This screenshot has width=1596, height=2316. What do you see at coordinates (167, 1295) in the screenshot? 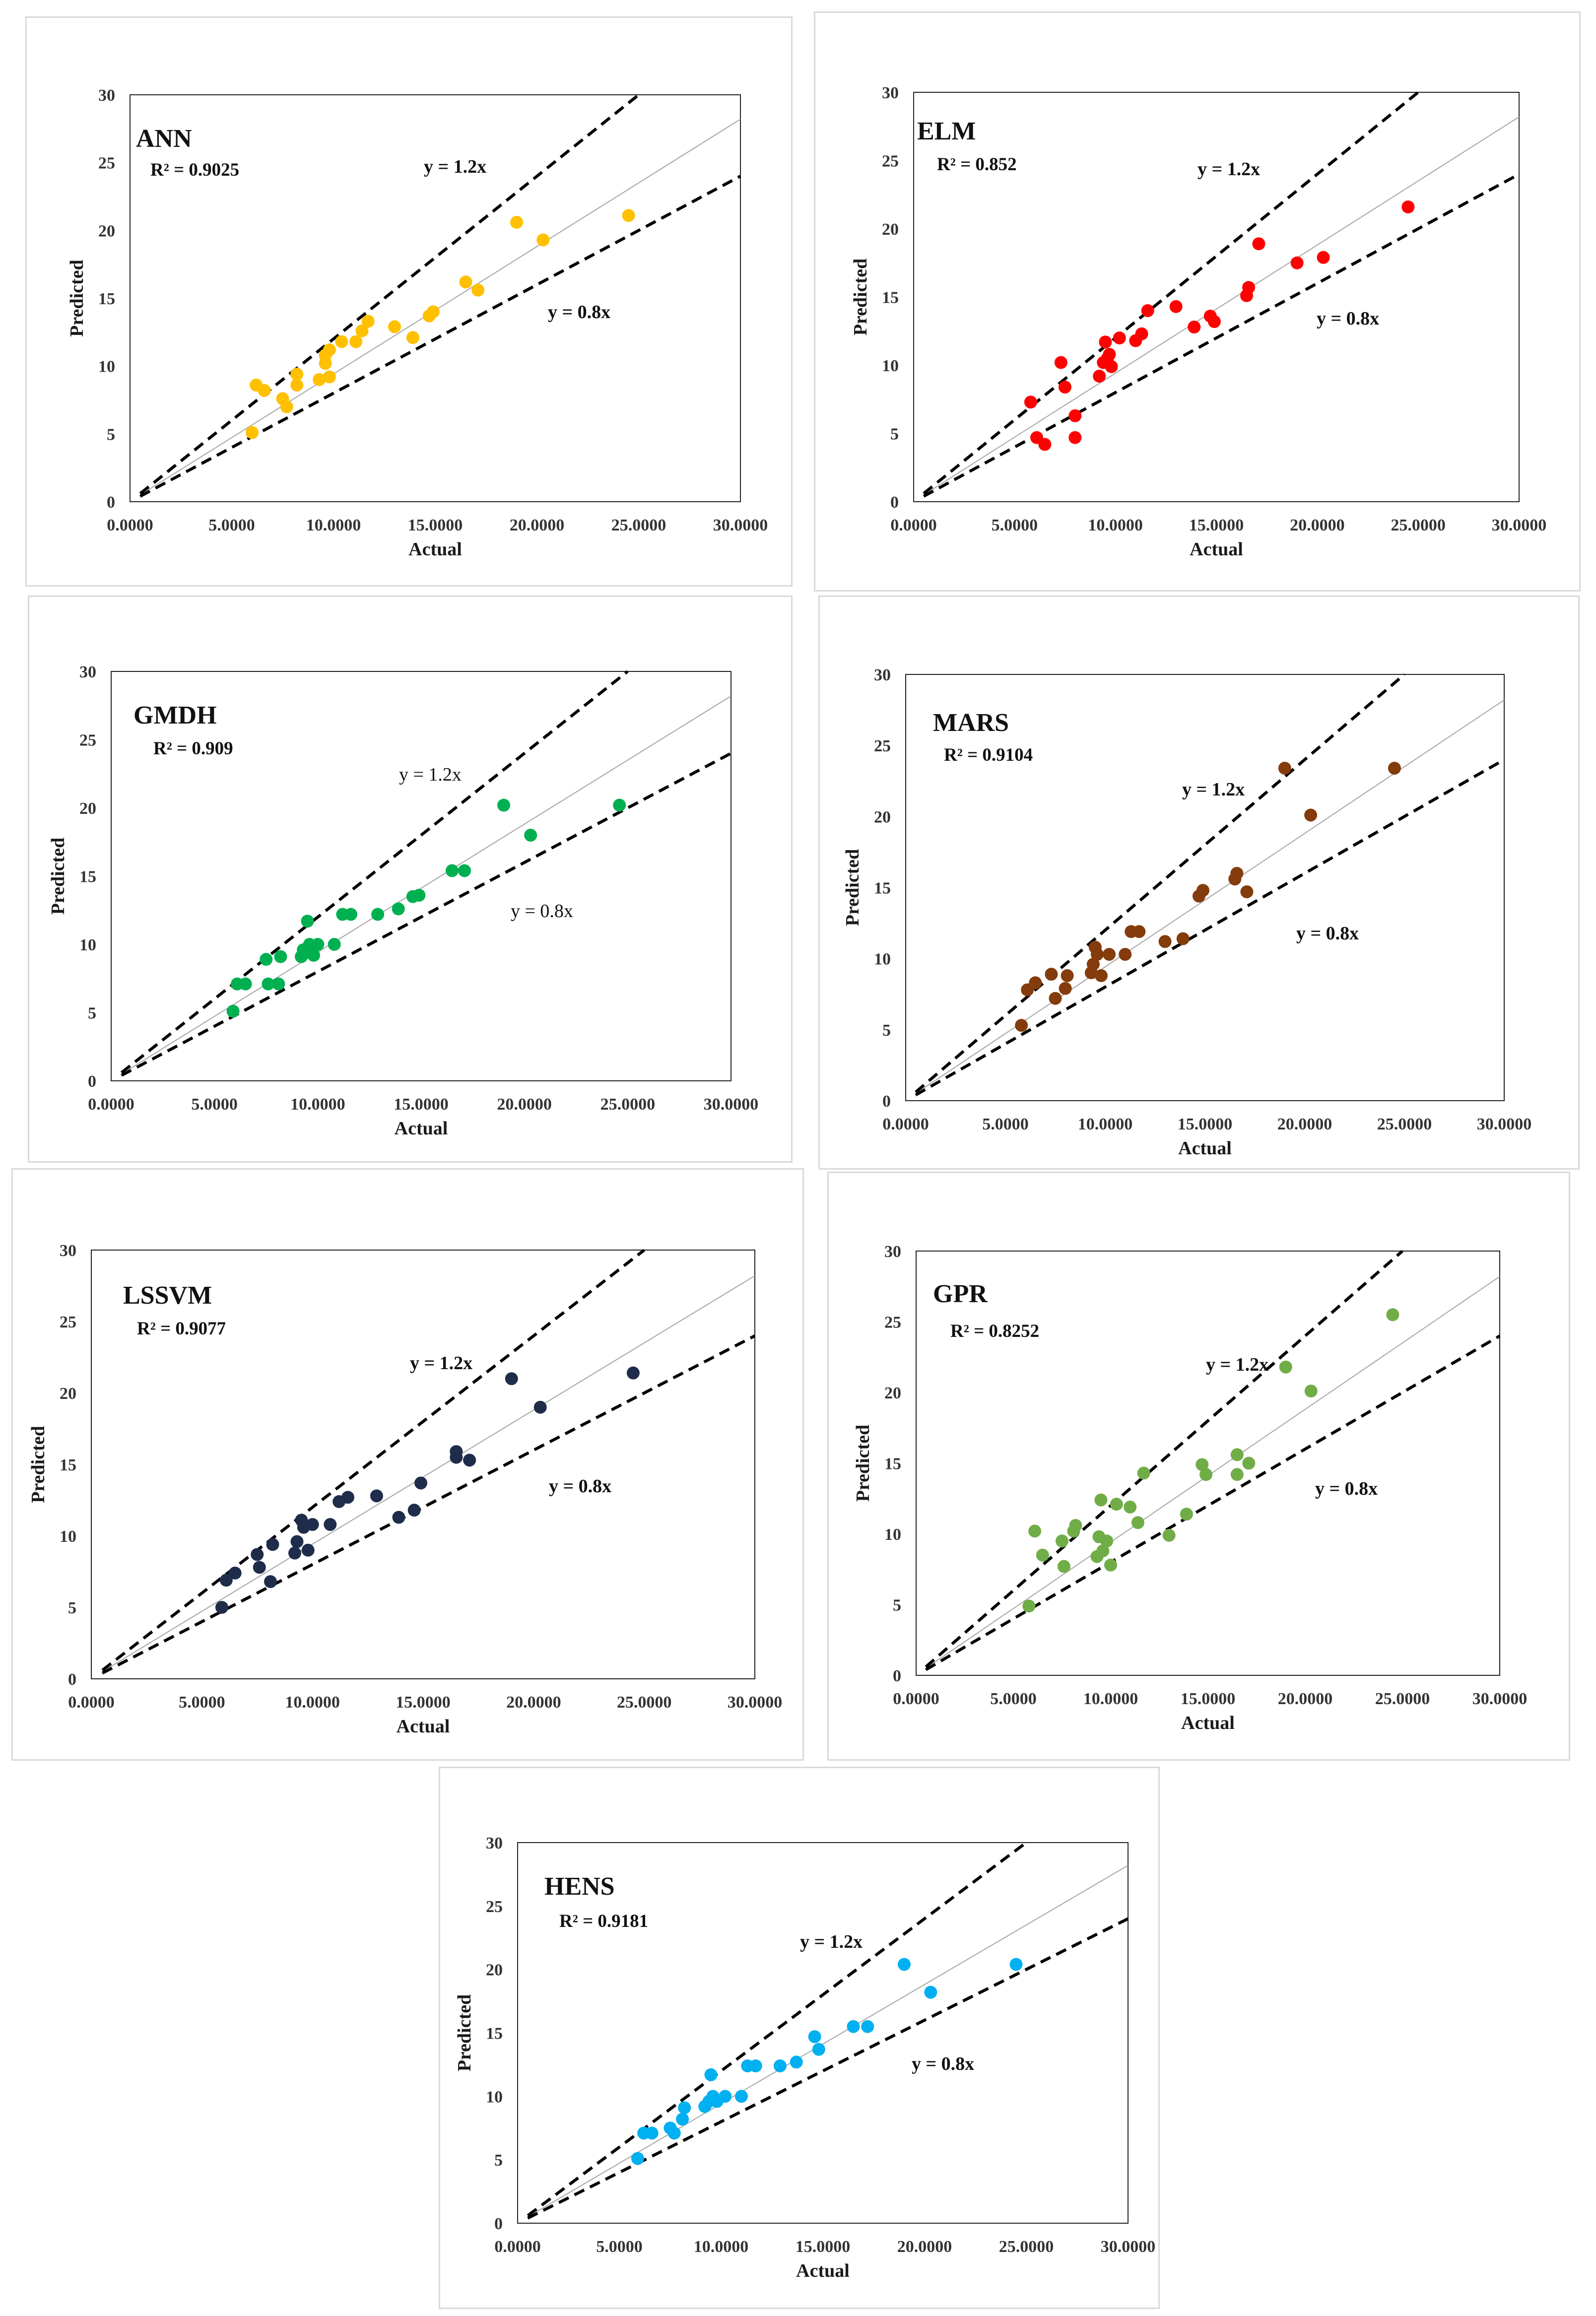
I see `model-title: LSSVM` at bounding box center [167, 1295].